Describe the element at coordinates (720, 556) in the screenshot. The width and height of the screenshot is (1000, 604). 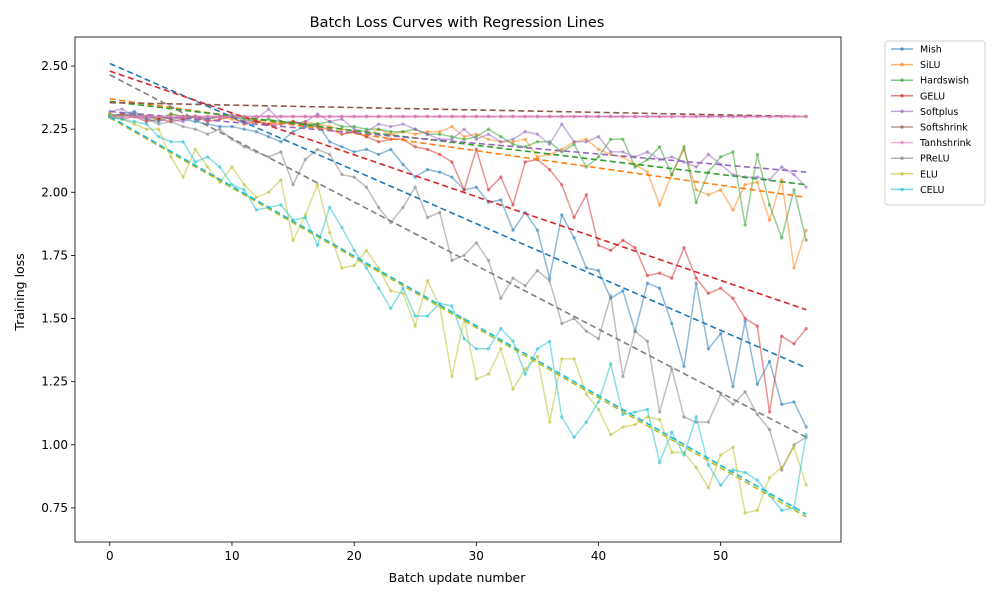
I see `x-tick-label: 50` at that location.